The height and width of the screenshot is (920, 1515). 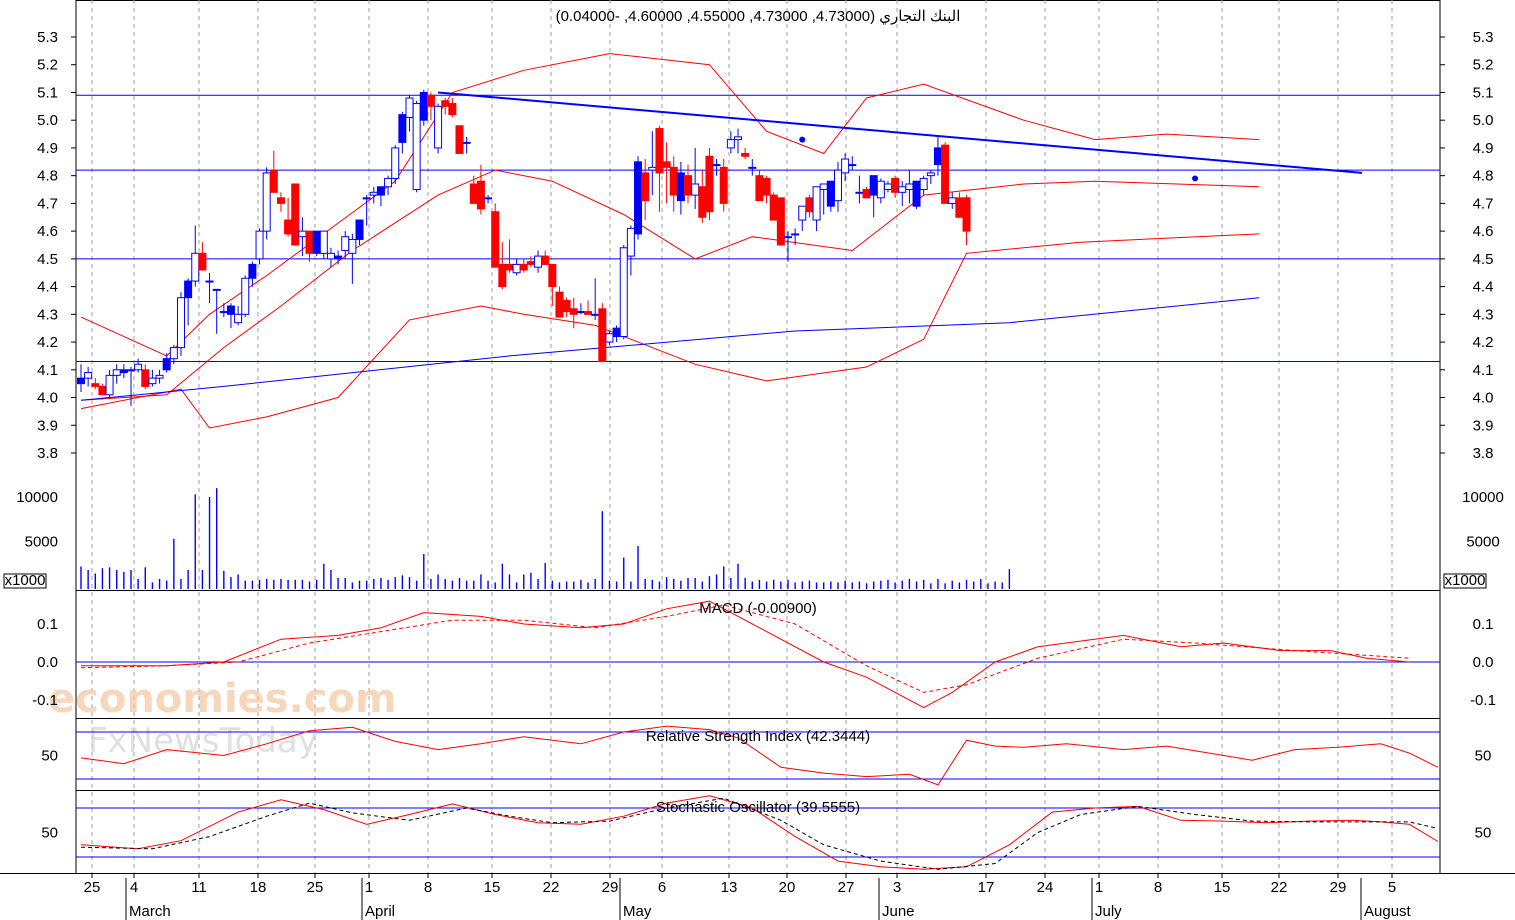 I want to click on volume-tick-left: 10000, so click(x=37, y=497).